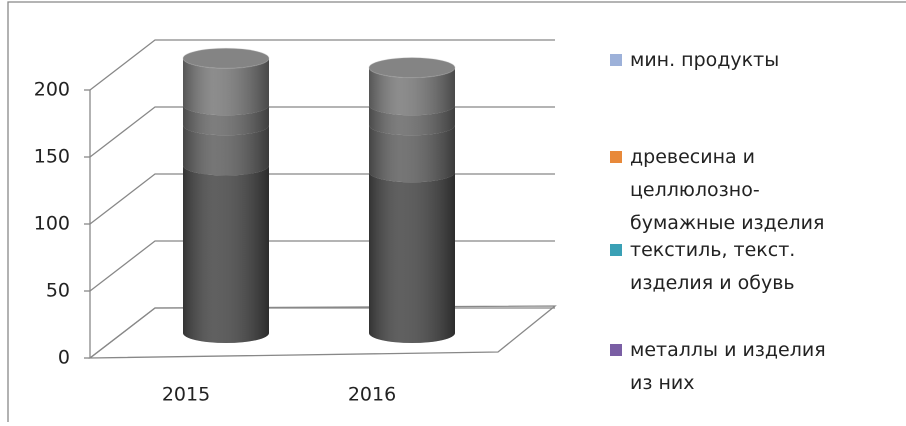 The image size is (906, 426). I want to click on y-tick-label: 0, so click(64, 358).